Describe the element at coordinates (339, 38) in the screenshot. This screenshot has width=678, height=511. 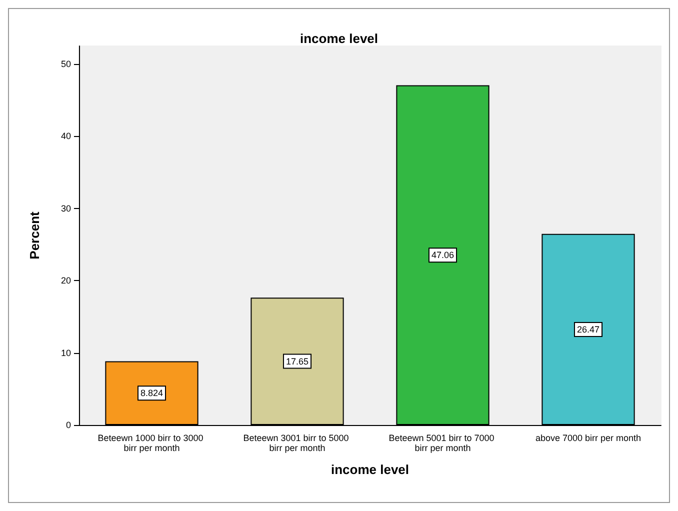
I see `chart-title: income level` at that location.